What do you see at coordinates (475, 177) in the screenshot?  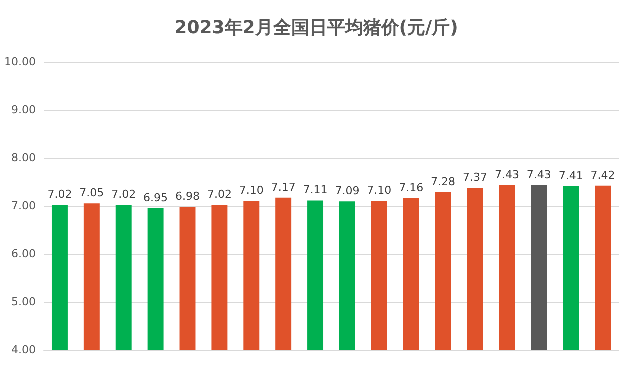 I see `data-label: 7.37` at bounding box center [475, 177].